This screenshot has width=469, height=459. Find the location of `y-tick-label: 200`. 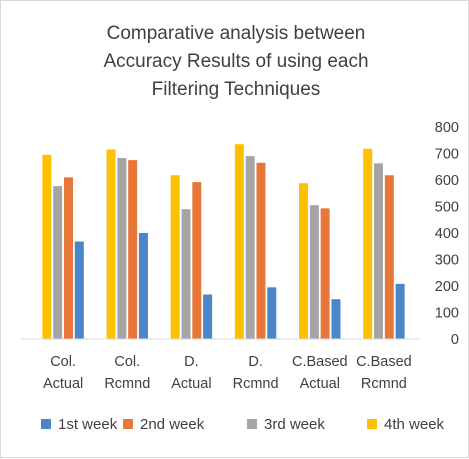

y-tick-label: 200 is located at coordinates (447, 287).